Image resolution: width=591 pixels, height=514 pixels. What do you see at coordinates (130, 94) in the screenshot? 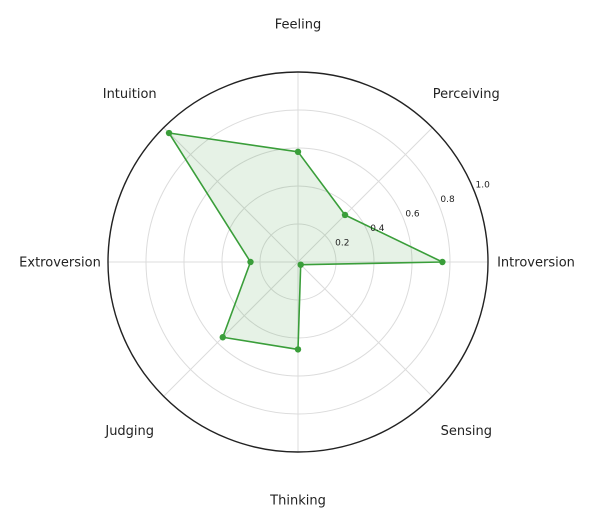
I see `category-label-intuition: Intuition` at bounding box center [130, 94].